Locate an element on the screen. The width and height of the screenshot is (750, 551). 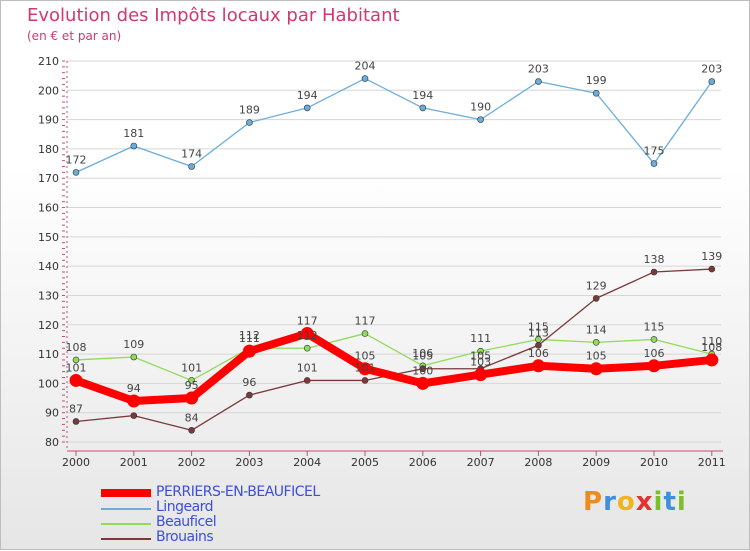
x-tick-label: 2011 is located at coordinates (712, 462).